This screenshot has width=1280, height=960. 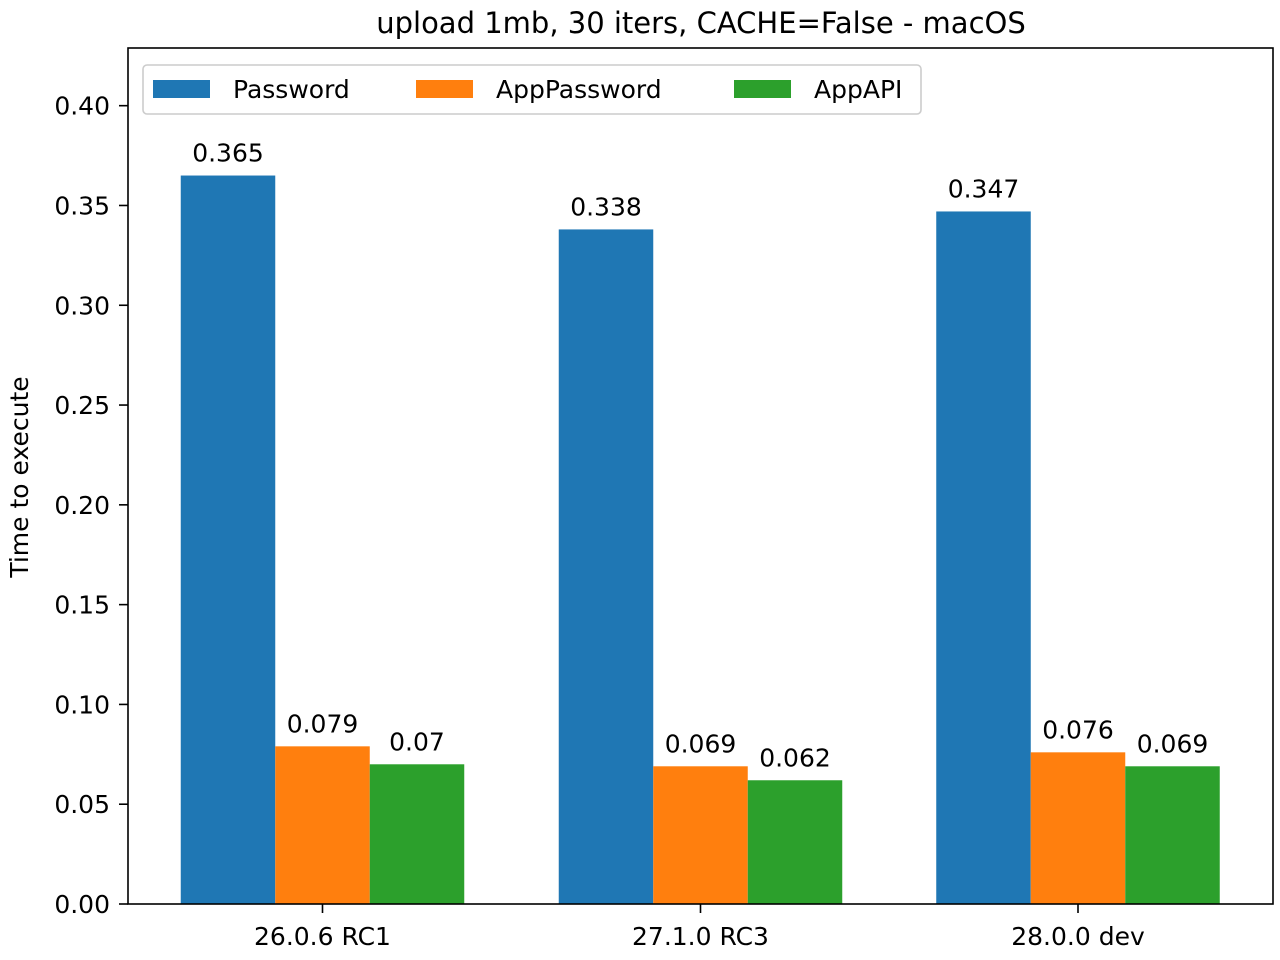 I want to click on legend-frame, so click(x=532, y=89).